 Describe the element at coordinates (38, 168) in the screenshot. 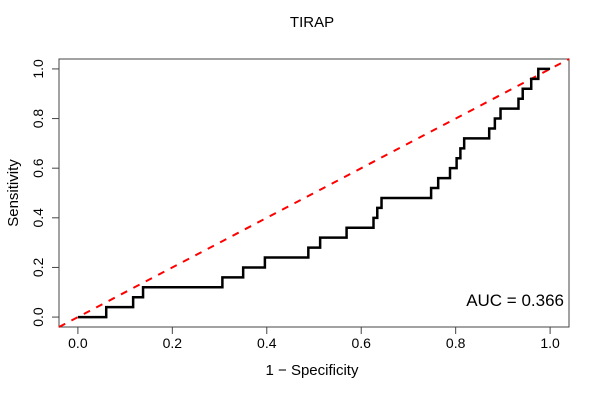

I see `y-tick-label: 0.6` at that location.